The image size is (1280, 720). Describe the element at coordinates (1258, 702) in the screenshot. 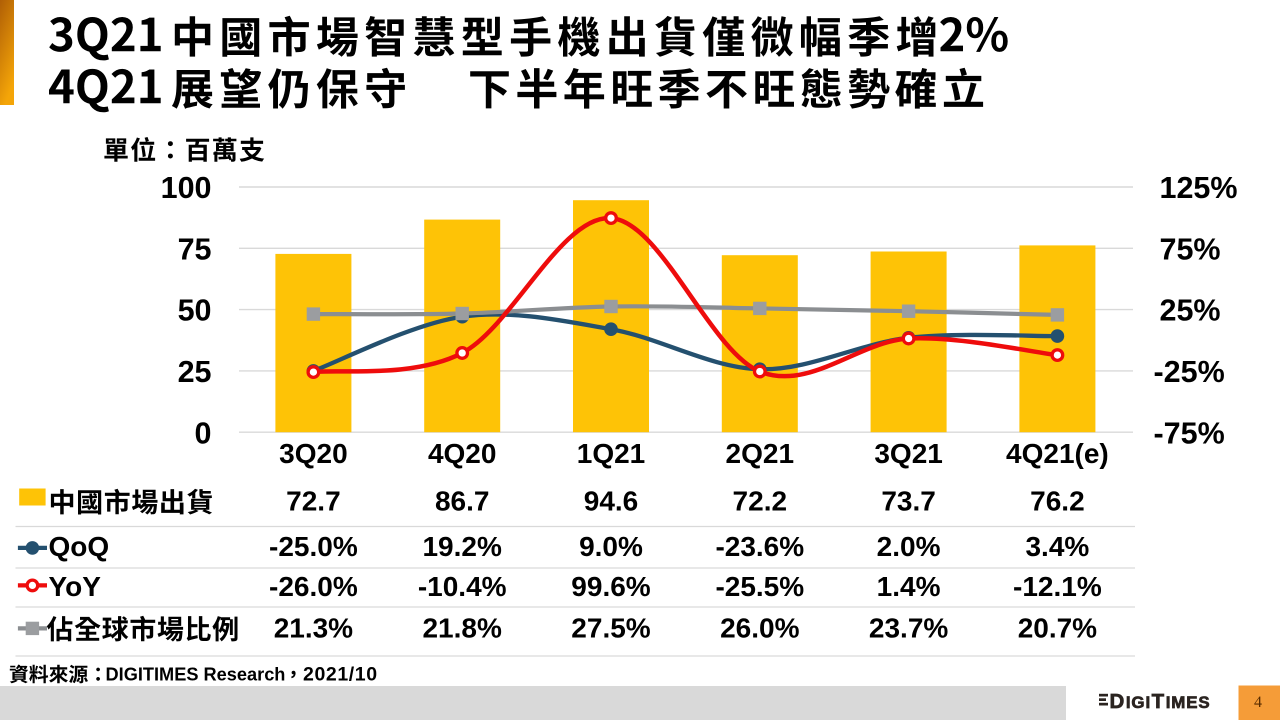

I see `svg-text: 4` at that location.